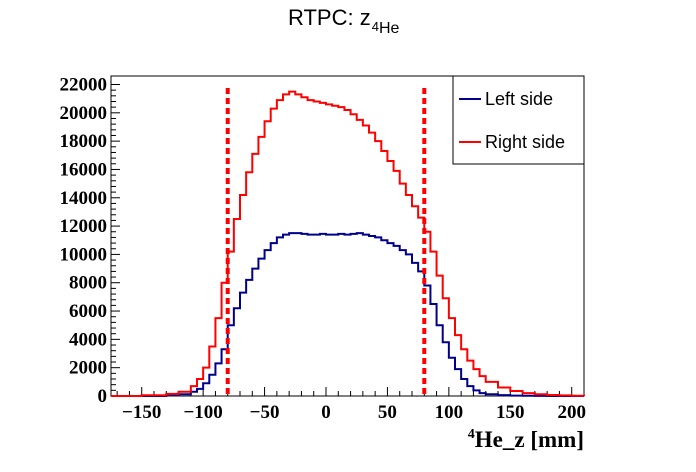  Describe the element at coordinates (529, 439) in the screenshot. I see `x-axis-label-text: He_z [mm]` at that location.